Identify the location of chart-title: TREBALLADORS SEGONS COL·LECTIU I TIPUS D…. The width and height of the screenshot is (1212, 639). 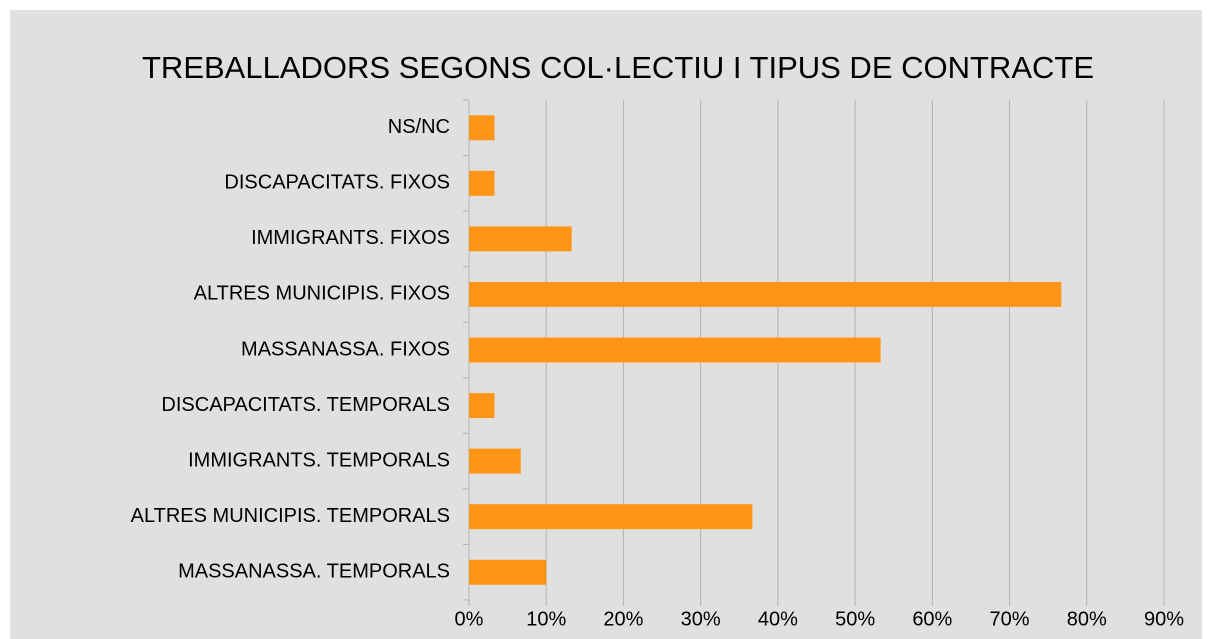
(618, 67).